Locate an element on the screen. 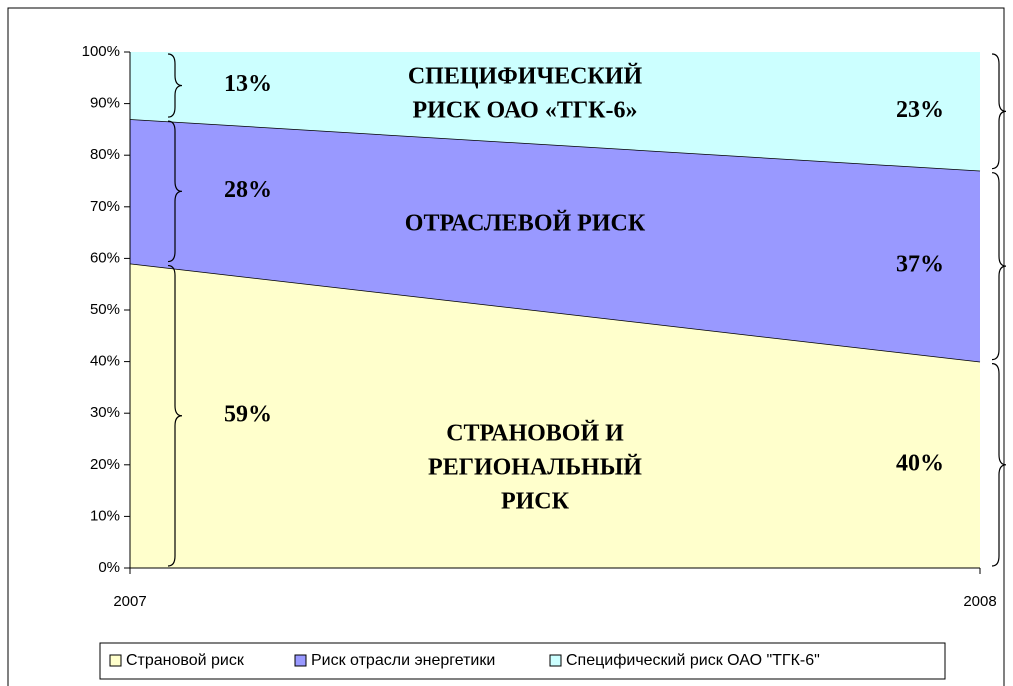 This screenshot has height=686, width=1013. region-label: СПЕЦИФИЧЕСКИЙ is located at coordinates (525, 77).